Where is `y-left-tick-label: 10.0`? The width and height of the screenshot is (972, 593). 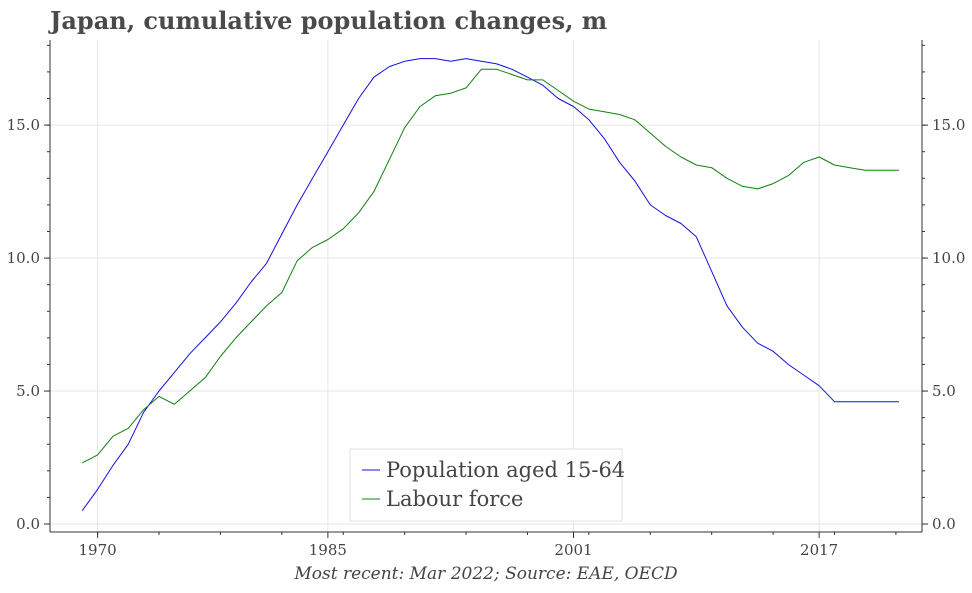
y-left-tick-label: 10.0 is located at coordinates (23, 258).